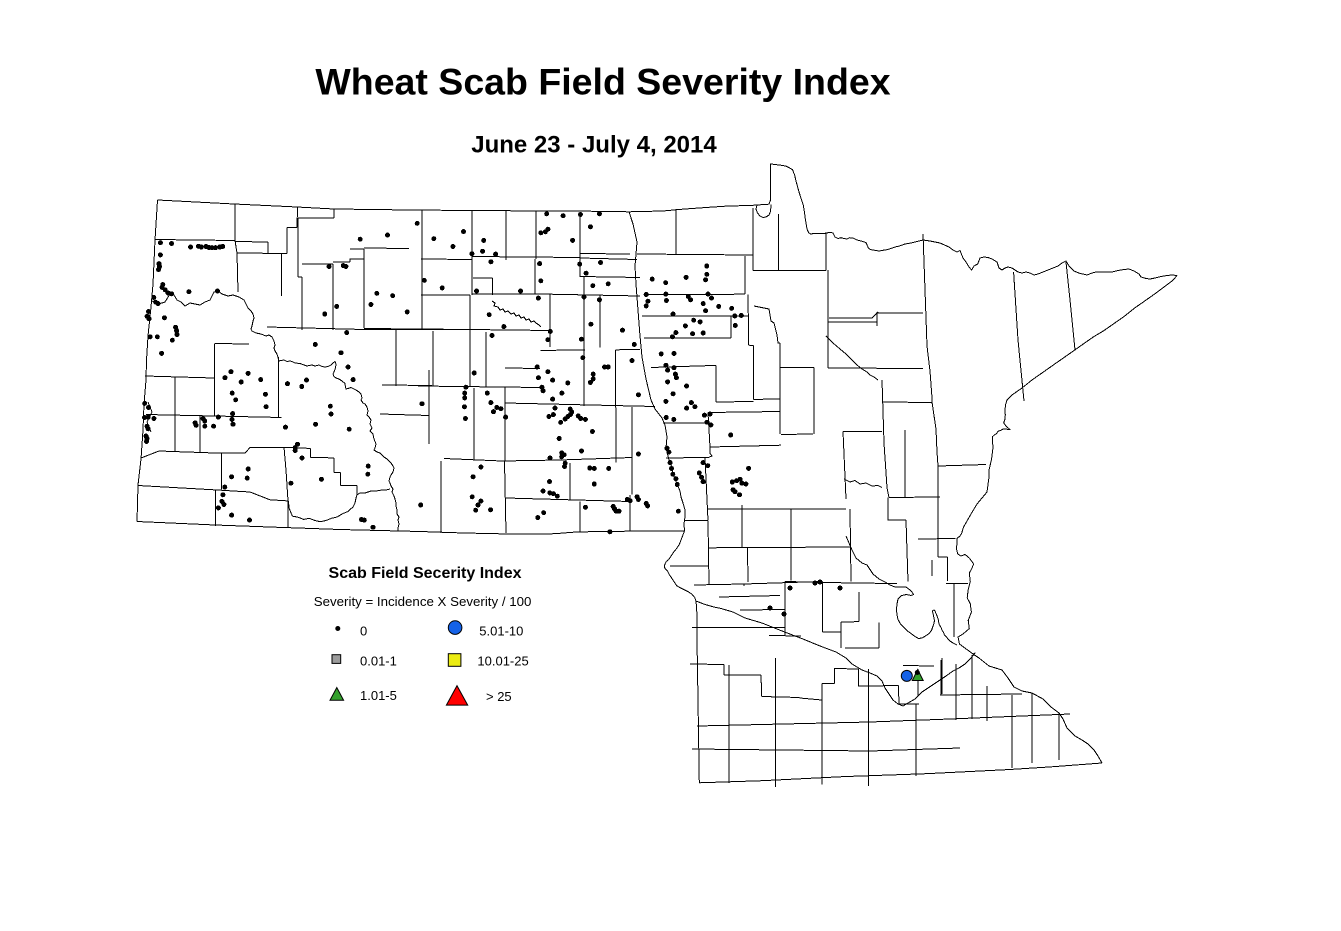 The image size is (1341, 931). I want to click on svg-text:Wheat Scab Field Severity Inde: Wheat Scab Field Severity Index, so click(602, 82).